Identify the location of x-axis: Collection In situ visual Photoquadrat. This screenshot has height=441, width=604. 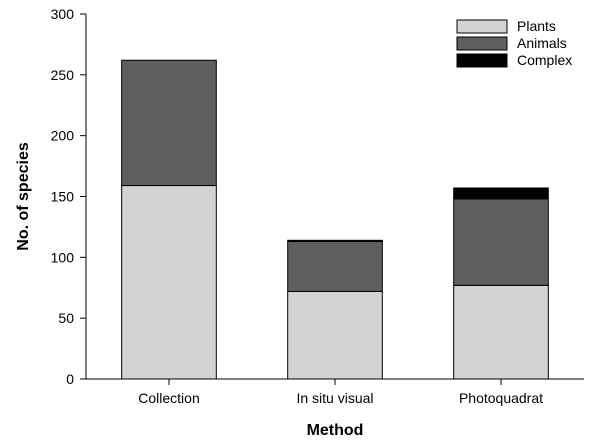
(335, 392).